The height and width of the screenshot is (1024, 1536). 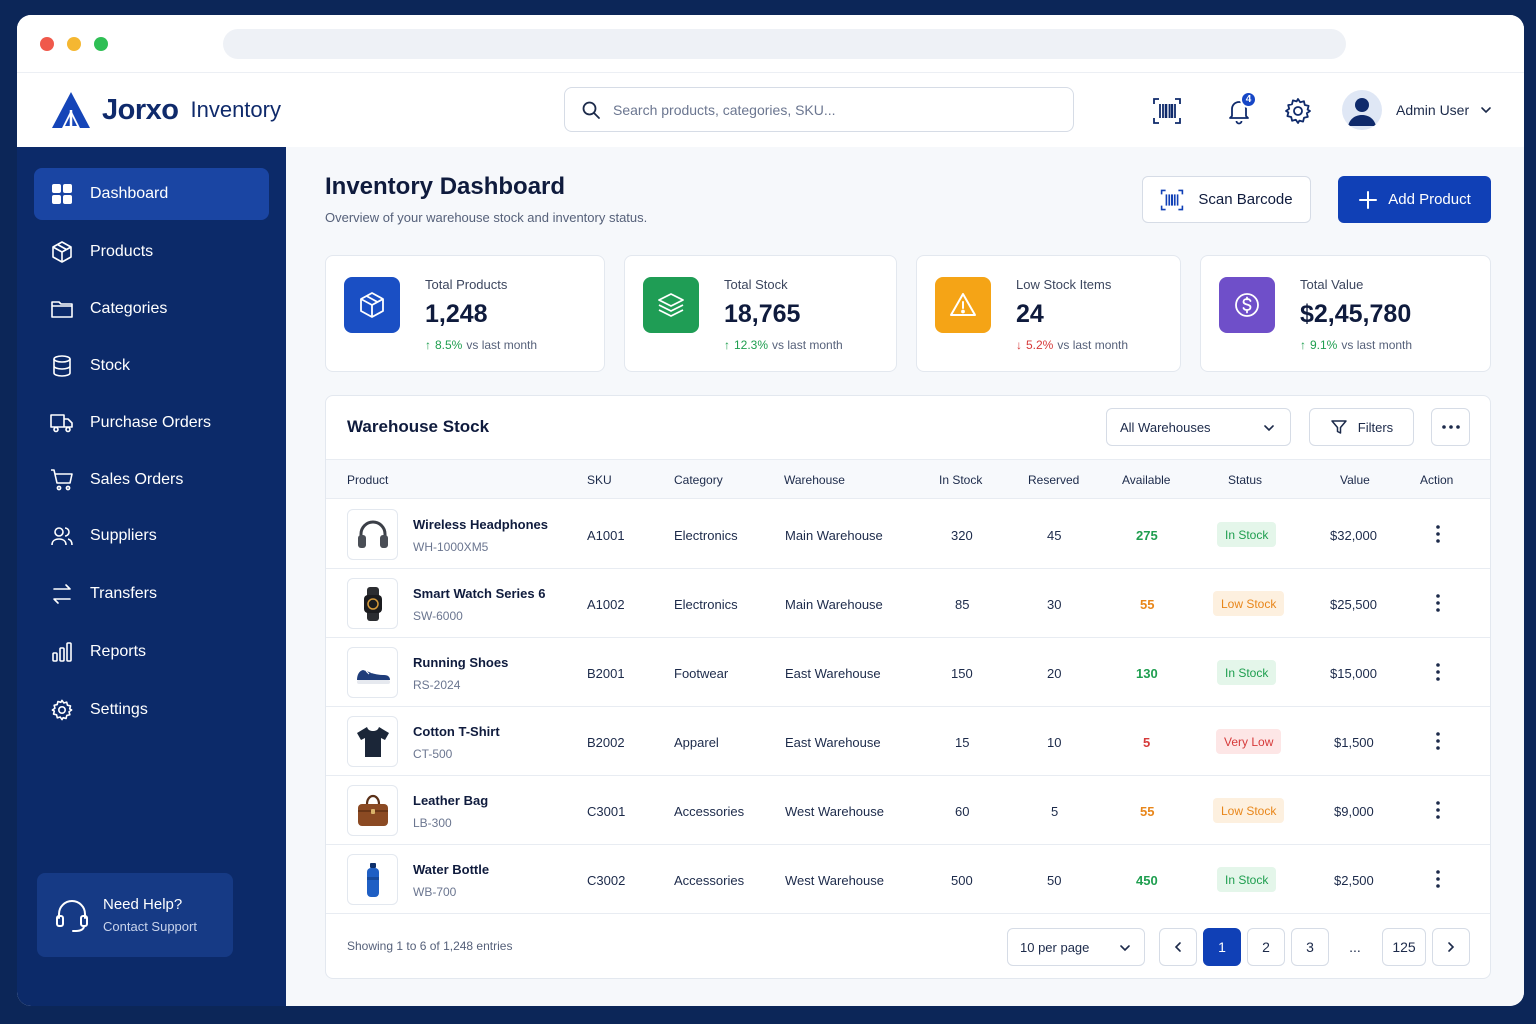 I want to click on product-code: LB-300, so click(x=432, y=823).